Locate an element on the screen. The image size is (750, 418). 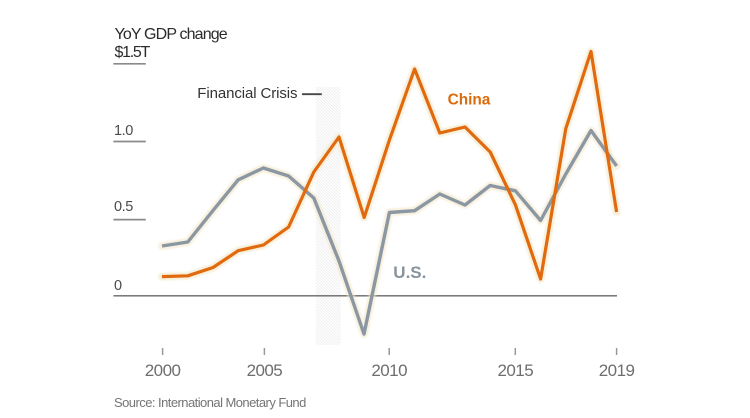
svg-text: 0 is located at coordinates (118, 286).